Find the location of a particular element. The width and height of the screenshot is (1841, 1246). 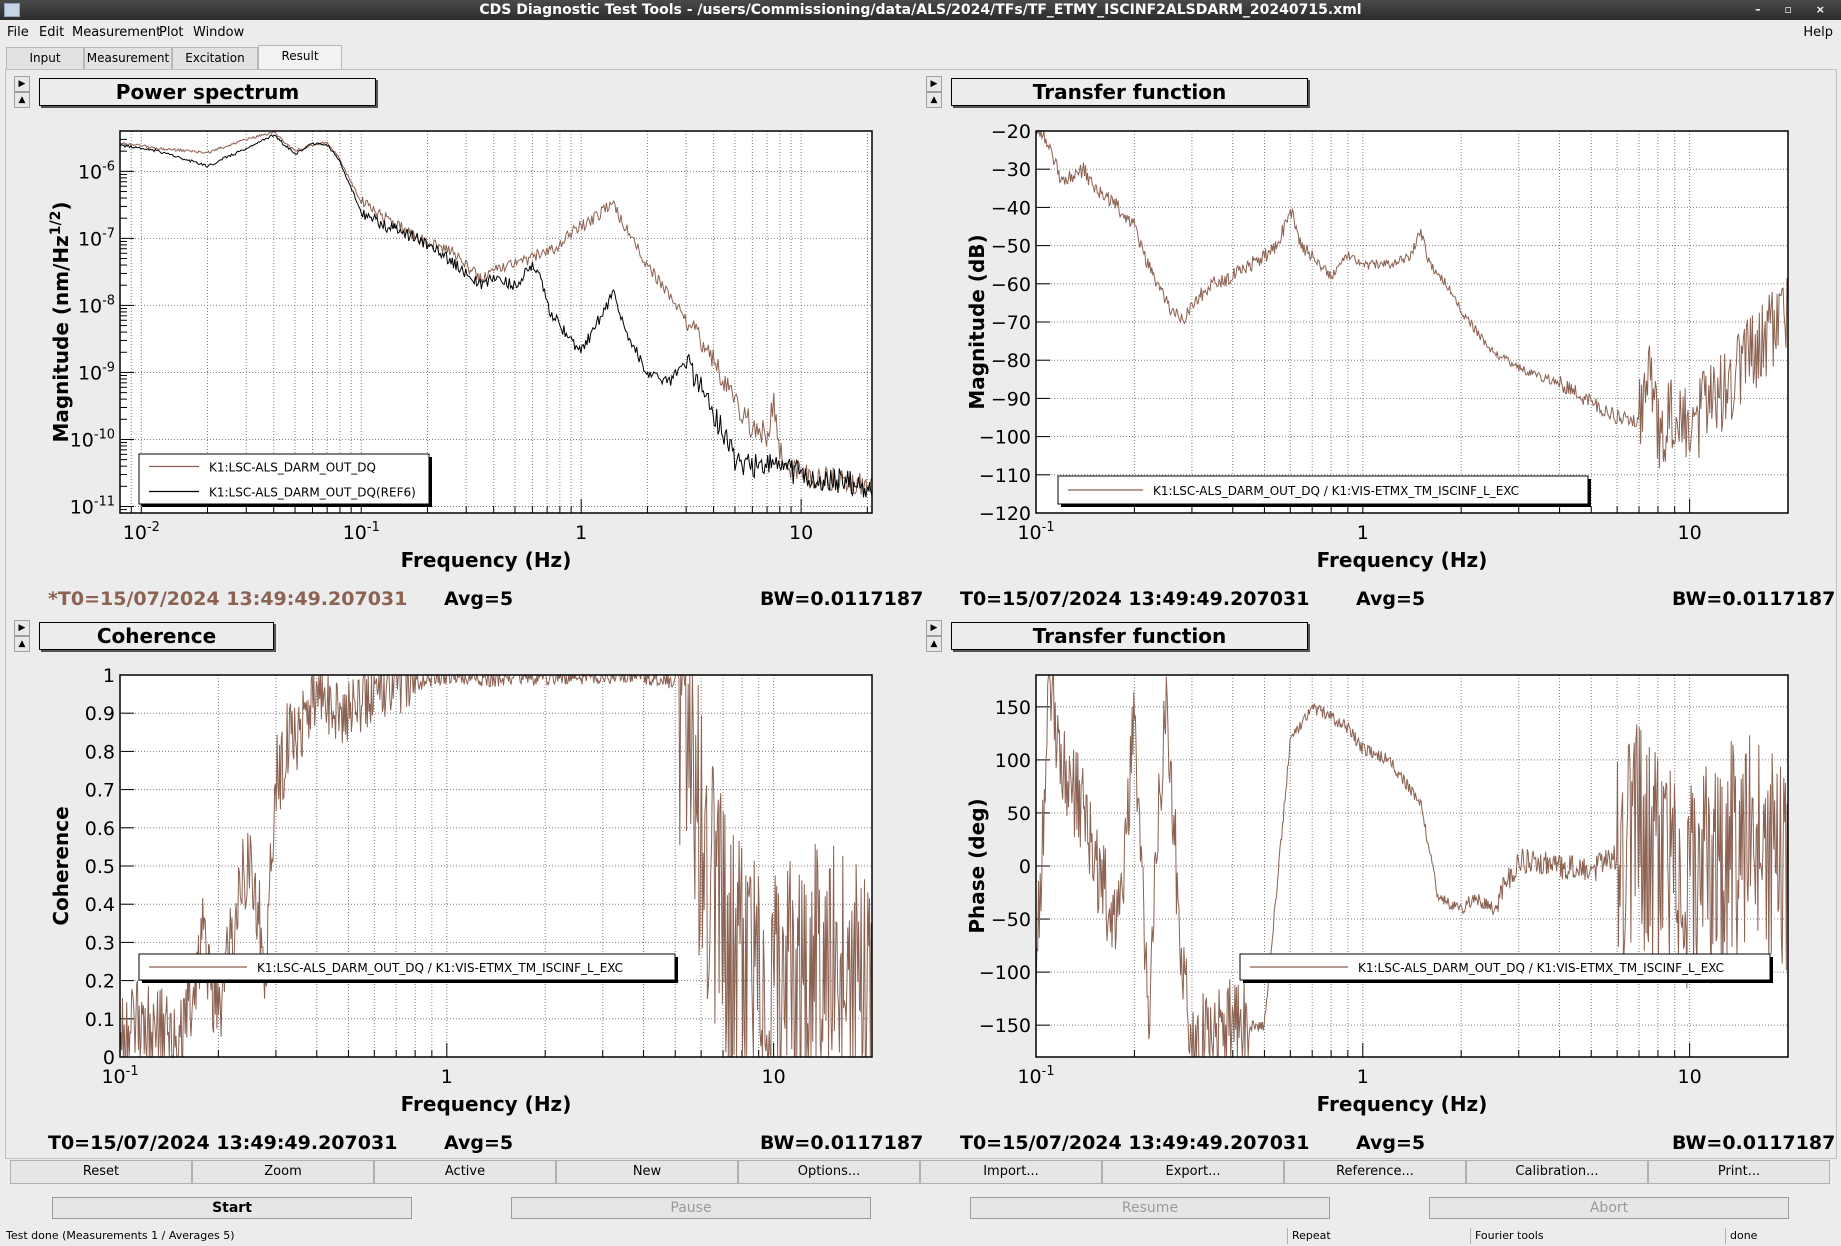

y-tick-label: 10-7 is located at coordinates (96, 238).